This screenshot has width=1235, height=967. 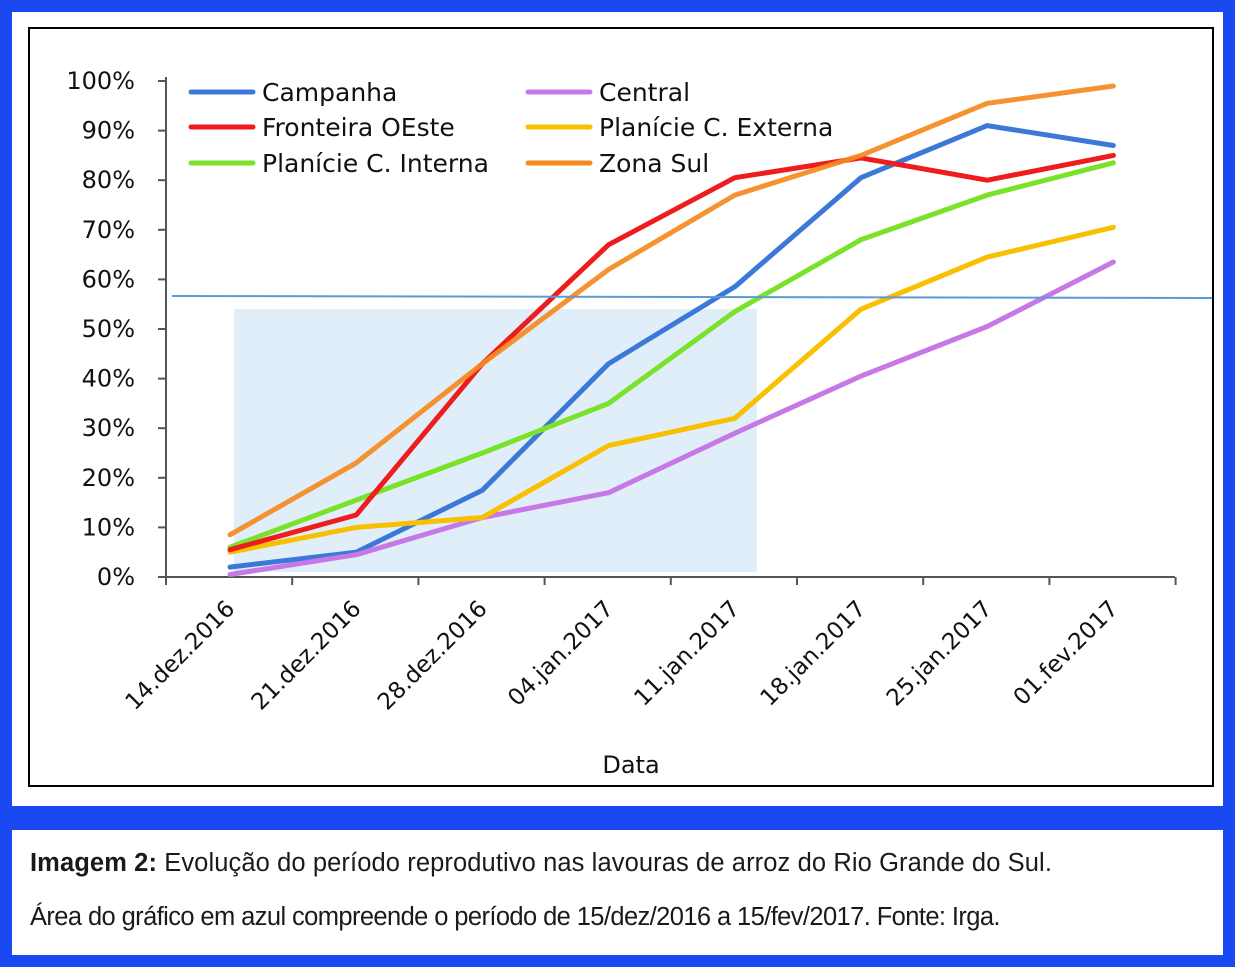 What do you see at coordinates (691, 297) in the screenshot?
I see `reference-line` at bounding box center [691, 297].